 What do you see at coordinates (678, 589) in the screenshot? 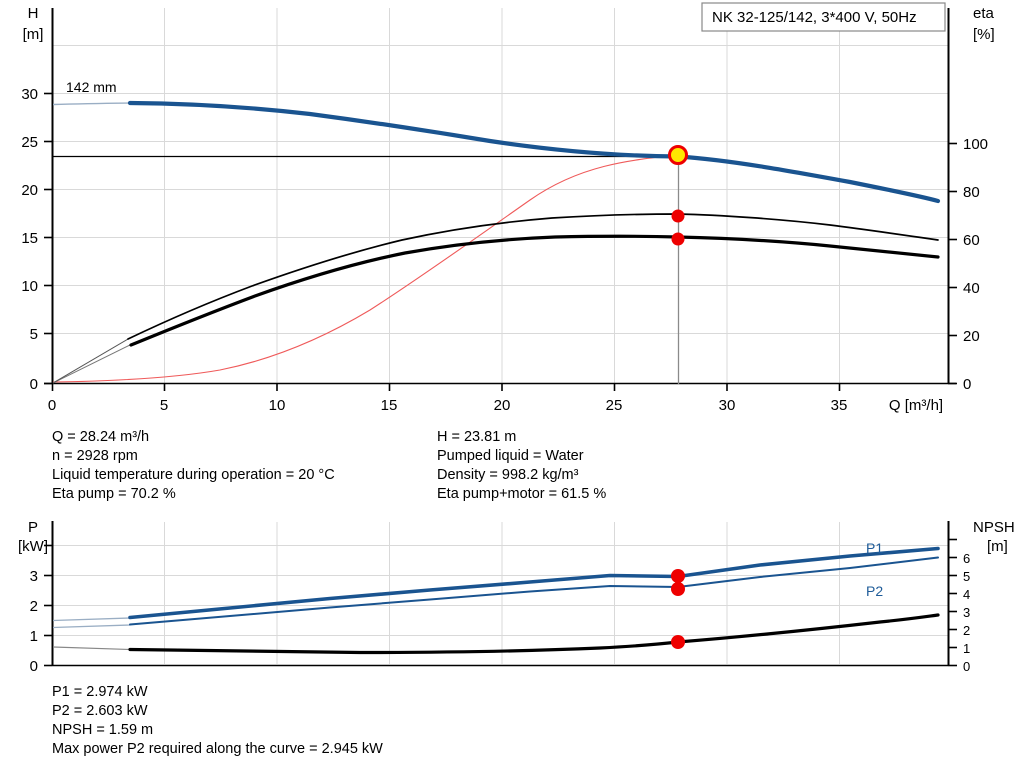
I see `p2-duty-marker` at bounding box center [678, 589].